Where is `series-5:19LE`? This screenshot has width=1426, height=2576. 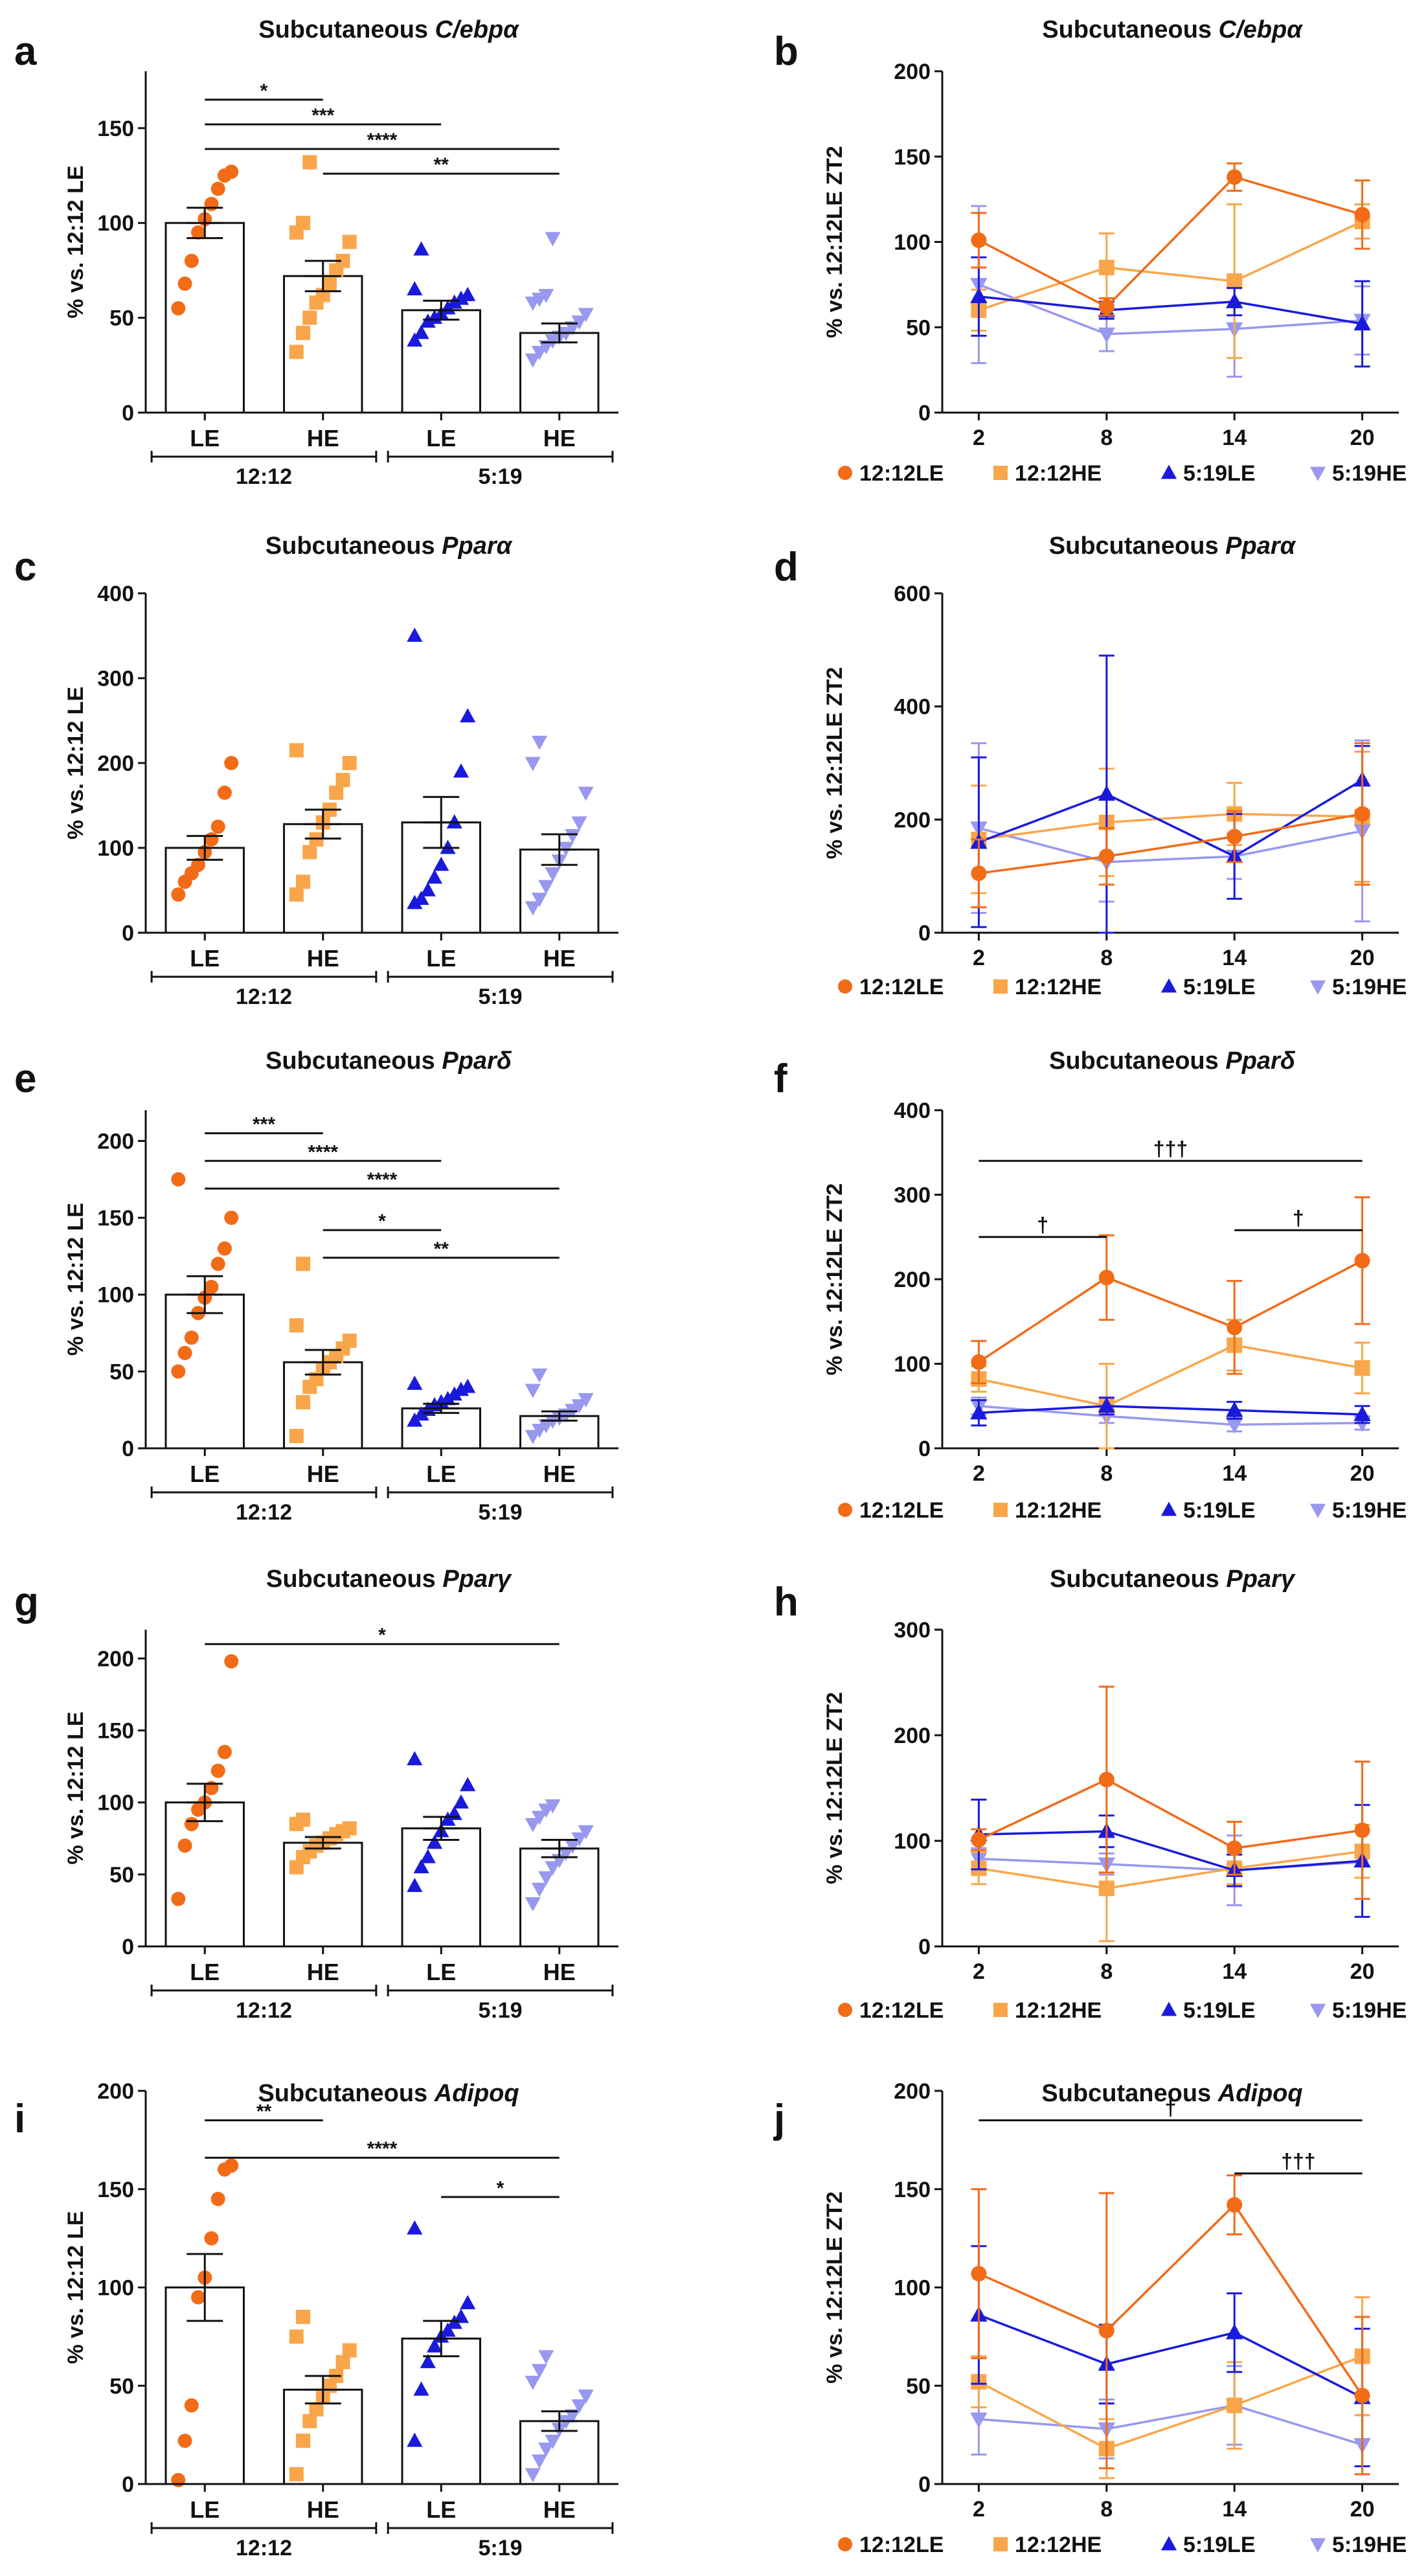
series-5:19LE is located at coordinates (1170, 794).